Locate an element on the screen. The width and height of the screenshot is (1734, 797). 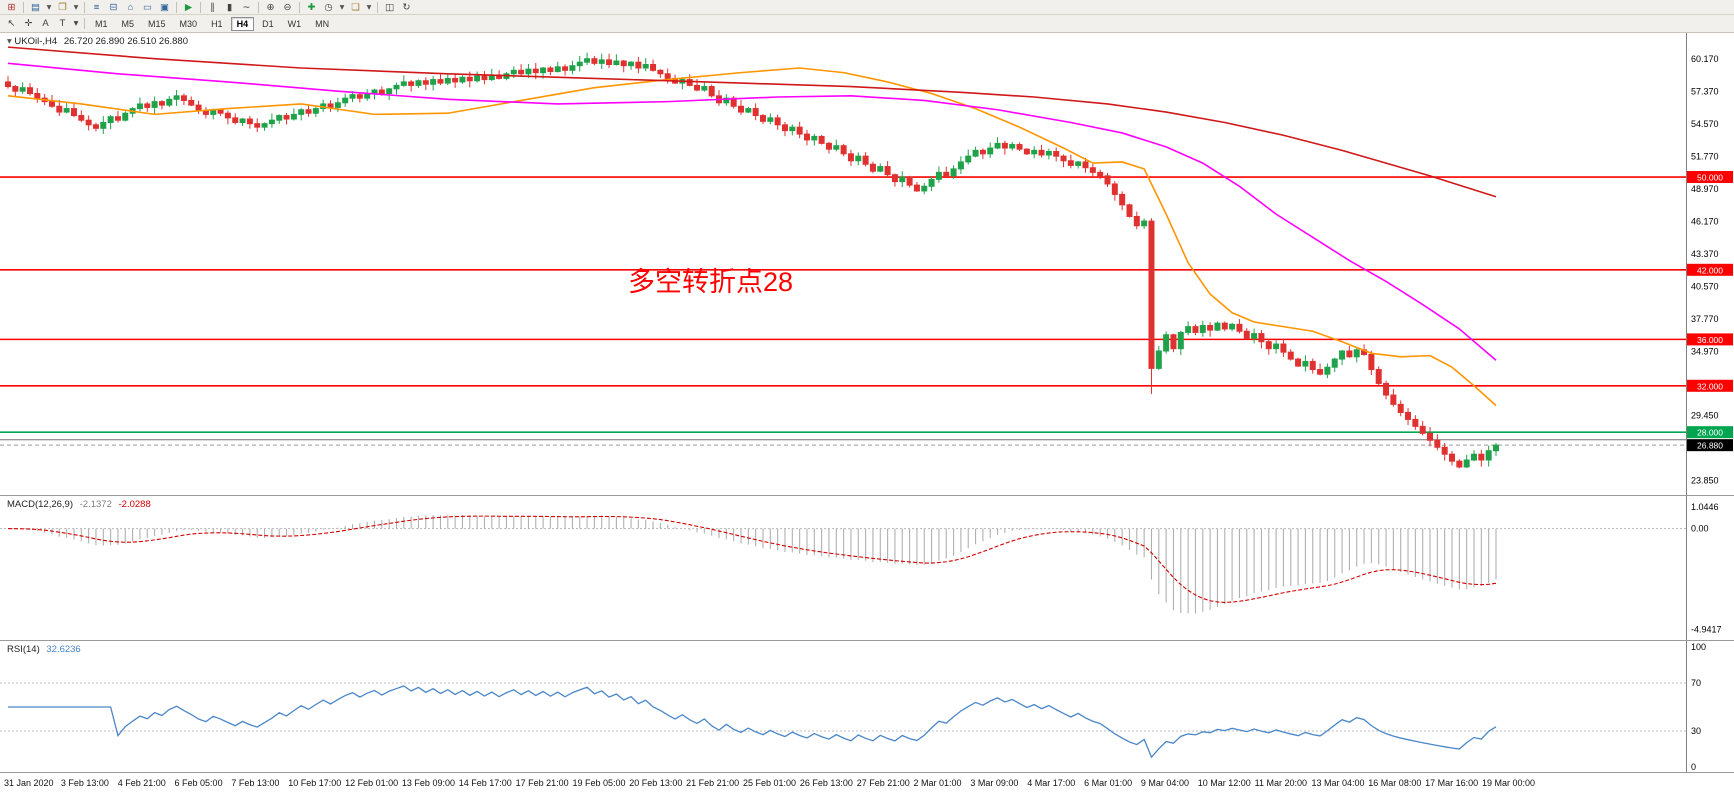
strategy-tester-button: ▣ is located at coordinates (164, 7).